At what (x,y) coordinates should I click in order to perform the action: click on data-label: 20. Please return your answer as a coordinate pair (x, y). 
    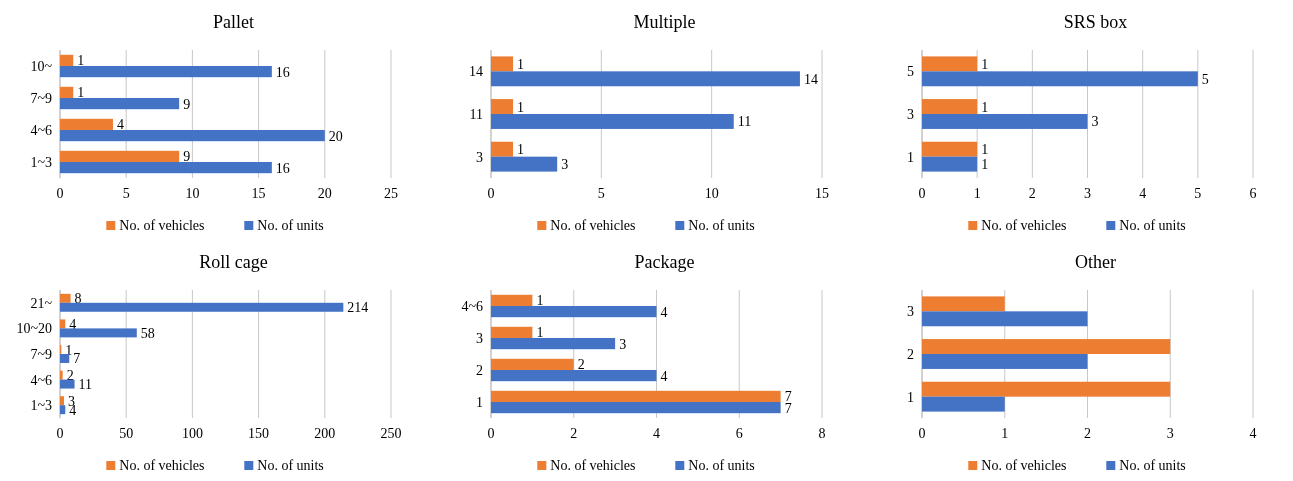
    Looking at the image, I should click on (335, 136).